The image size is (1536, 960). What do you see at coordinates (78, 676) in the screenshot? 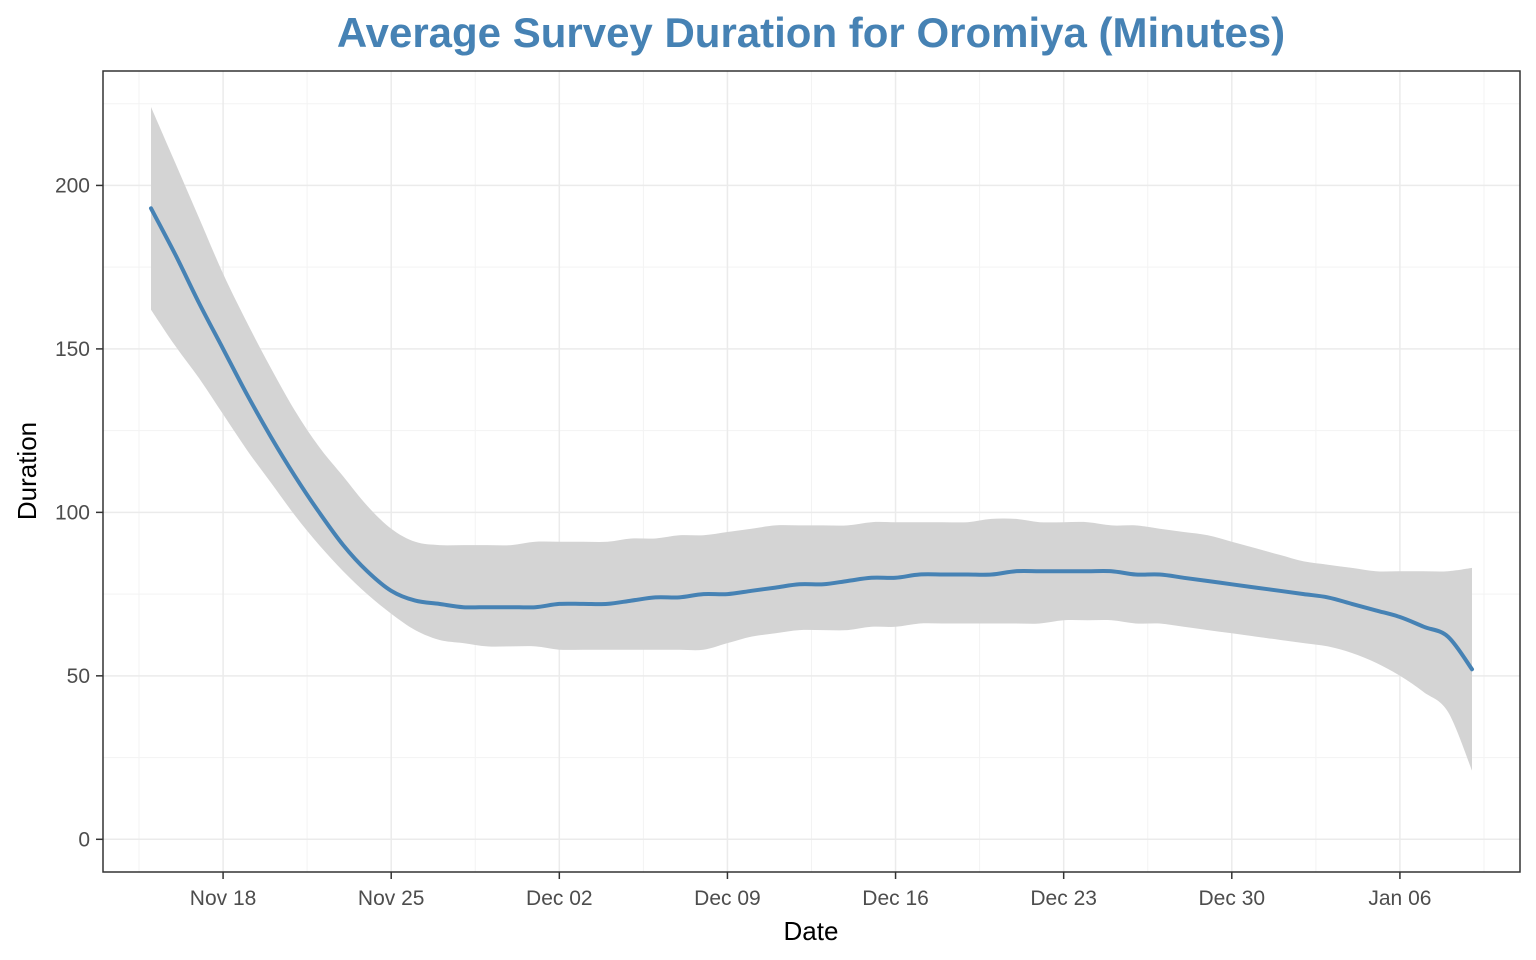
I see `y-tick-label: 50` at bounding box center [78, 676].